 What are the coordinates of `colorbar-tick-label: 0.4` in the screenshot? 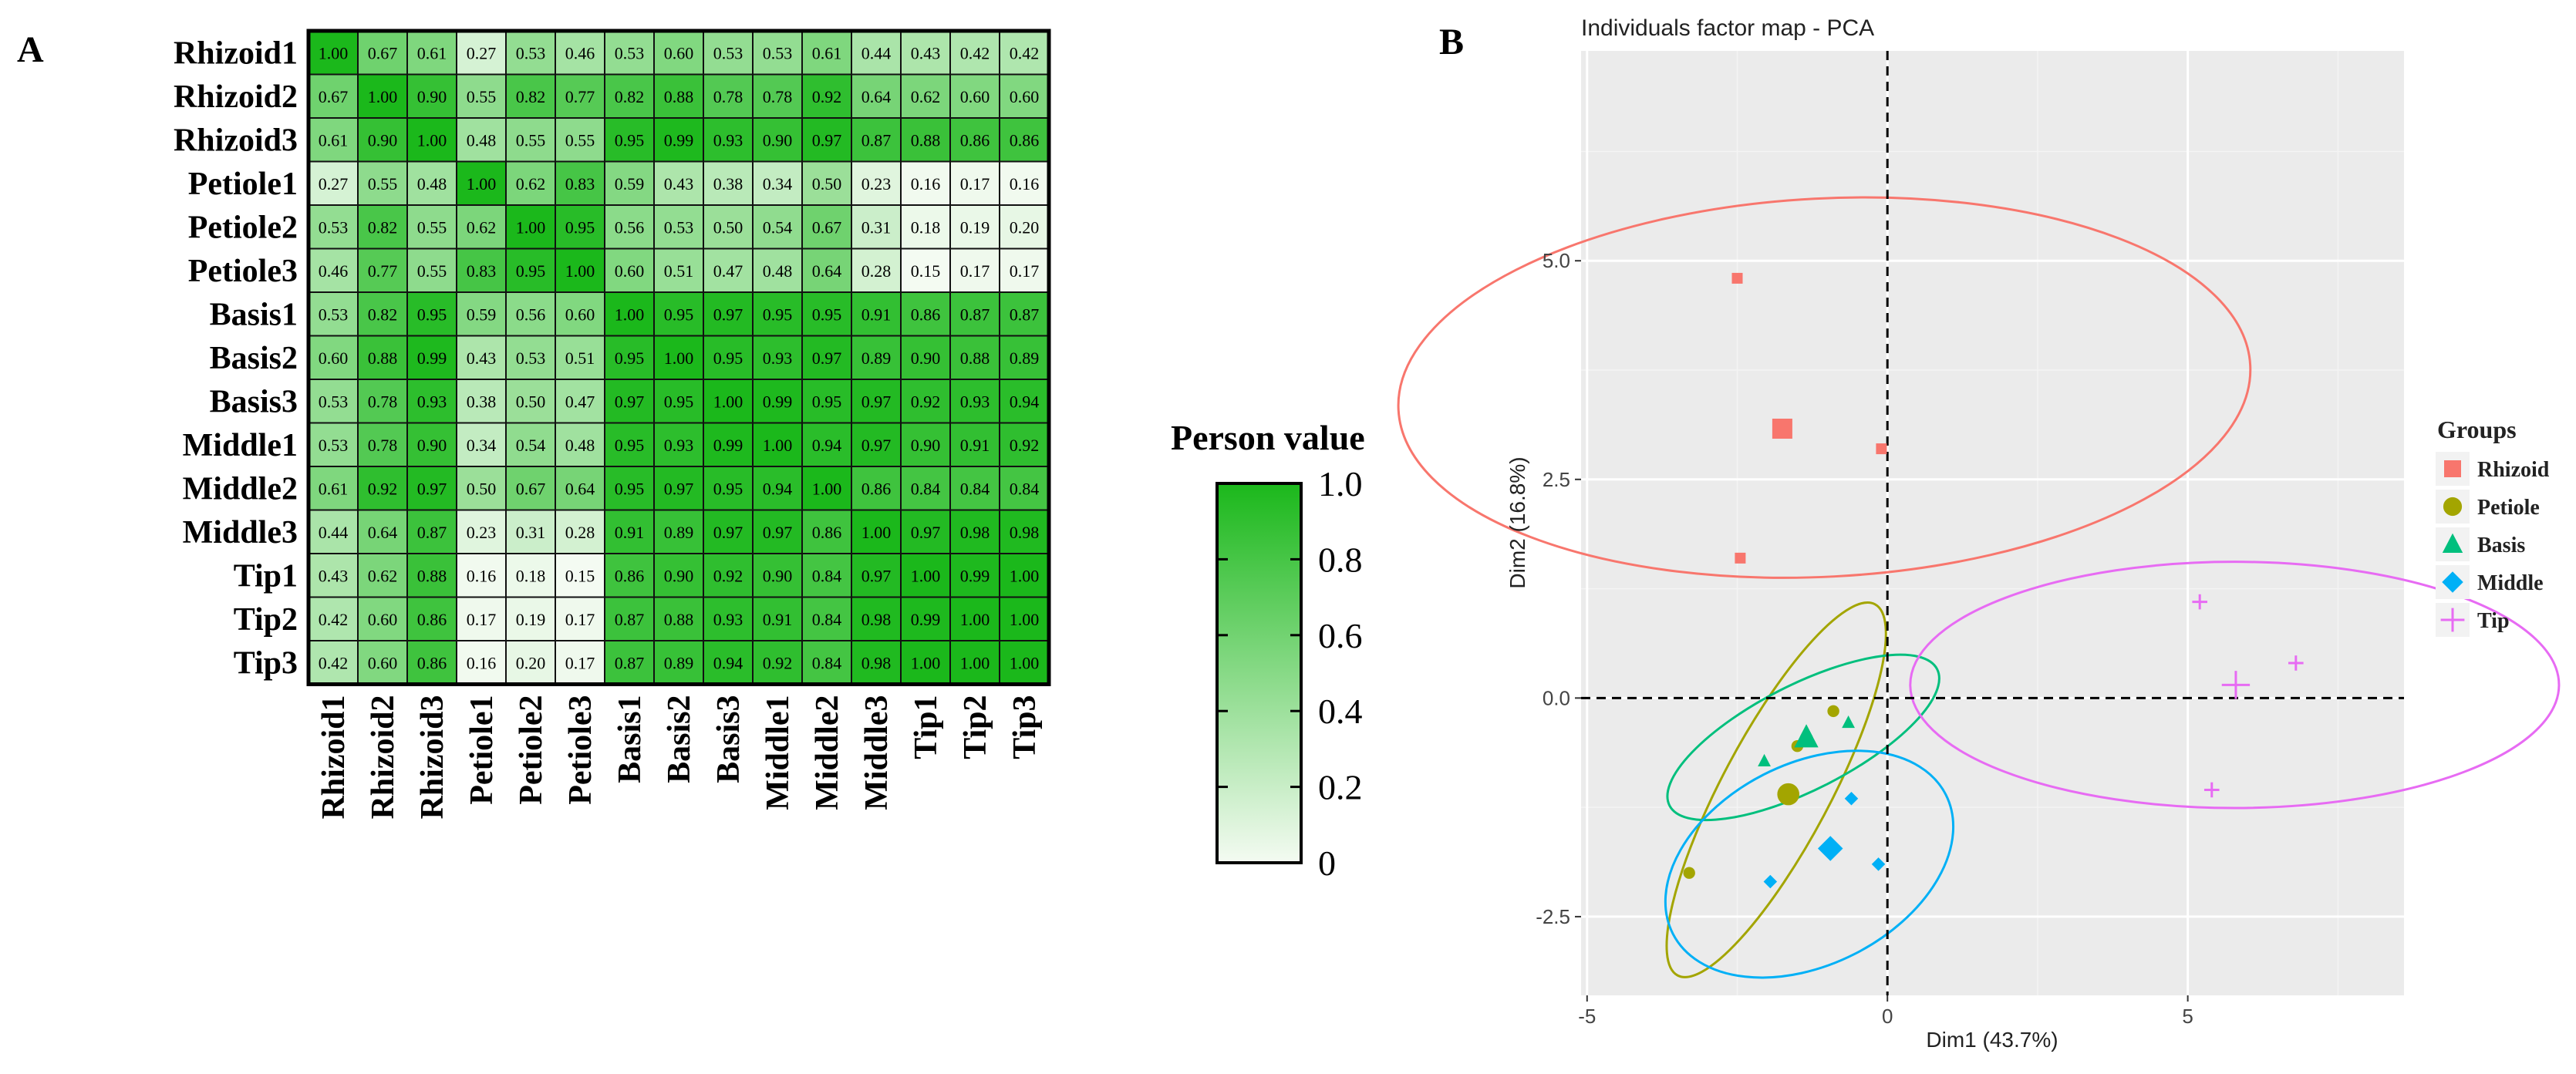 It's located at (1340, 711).